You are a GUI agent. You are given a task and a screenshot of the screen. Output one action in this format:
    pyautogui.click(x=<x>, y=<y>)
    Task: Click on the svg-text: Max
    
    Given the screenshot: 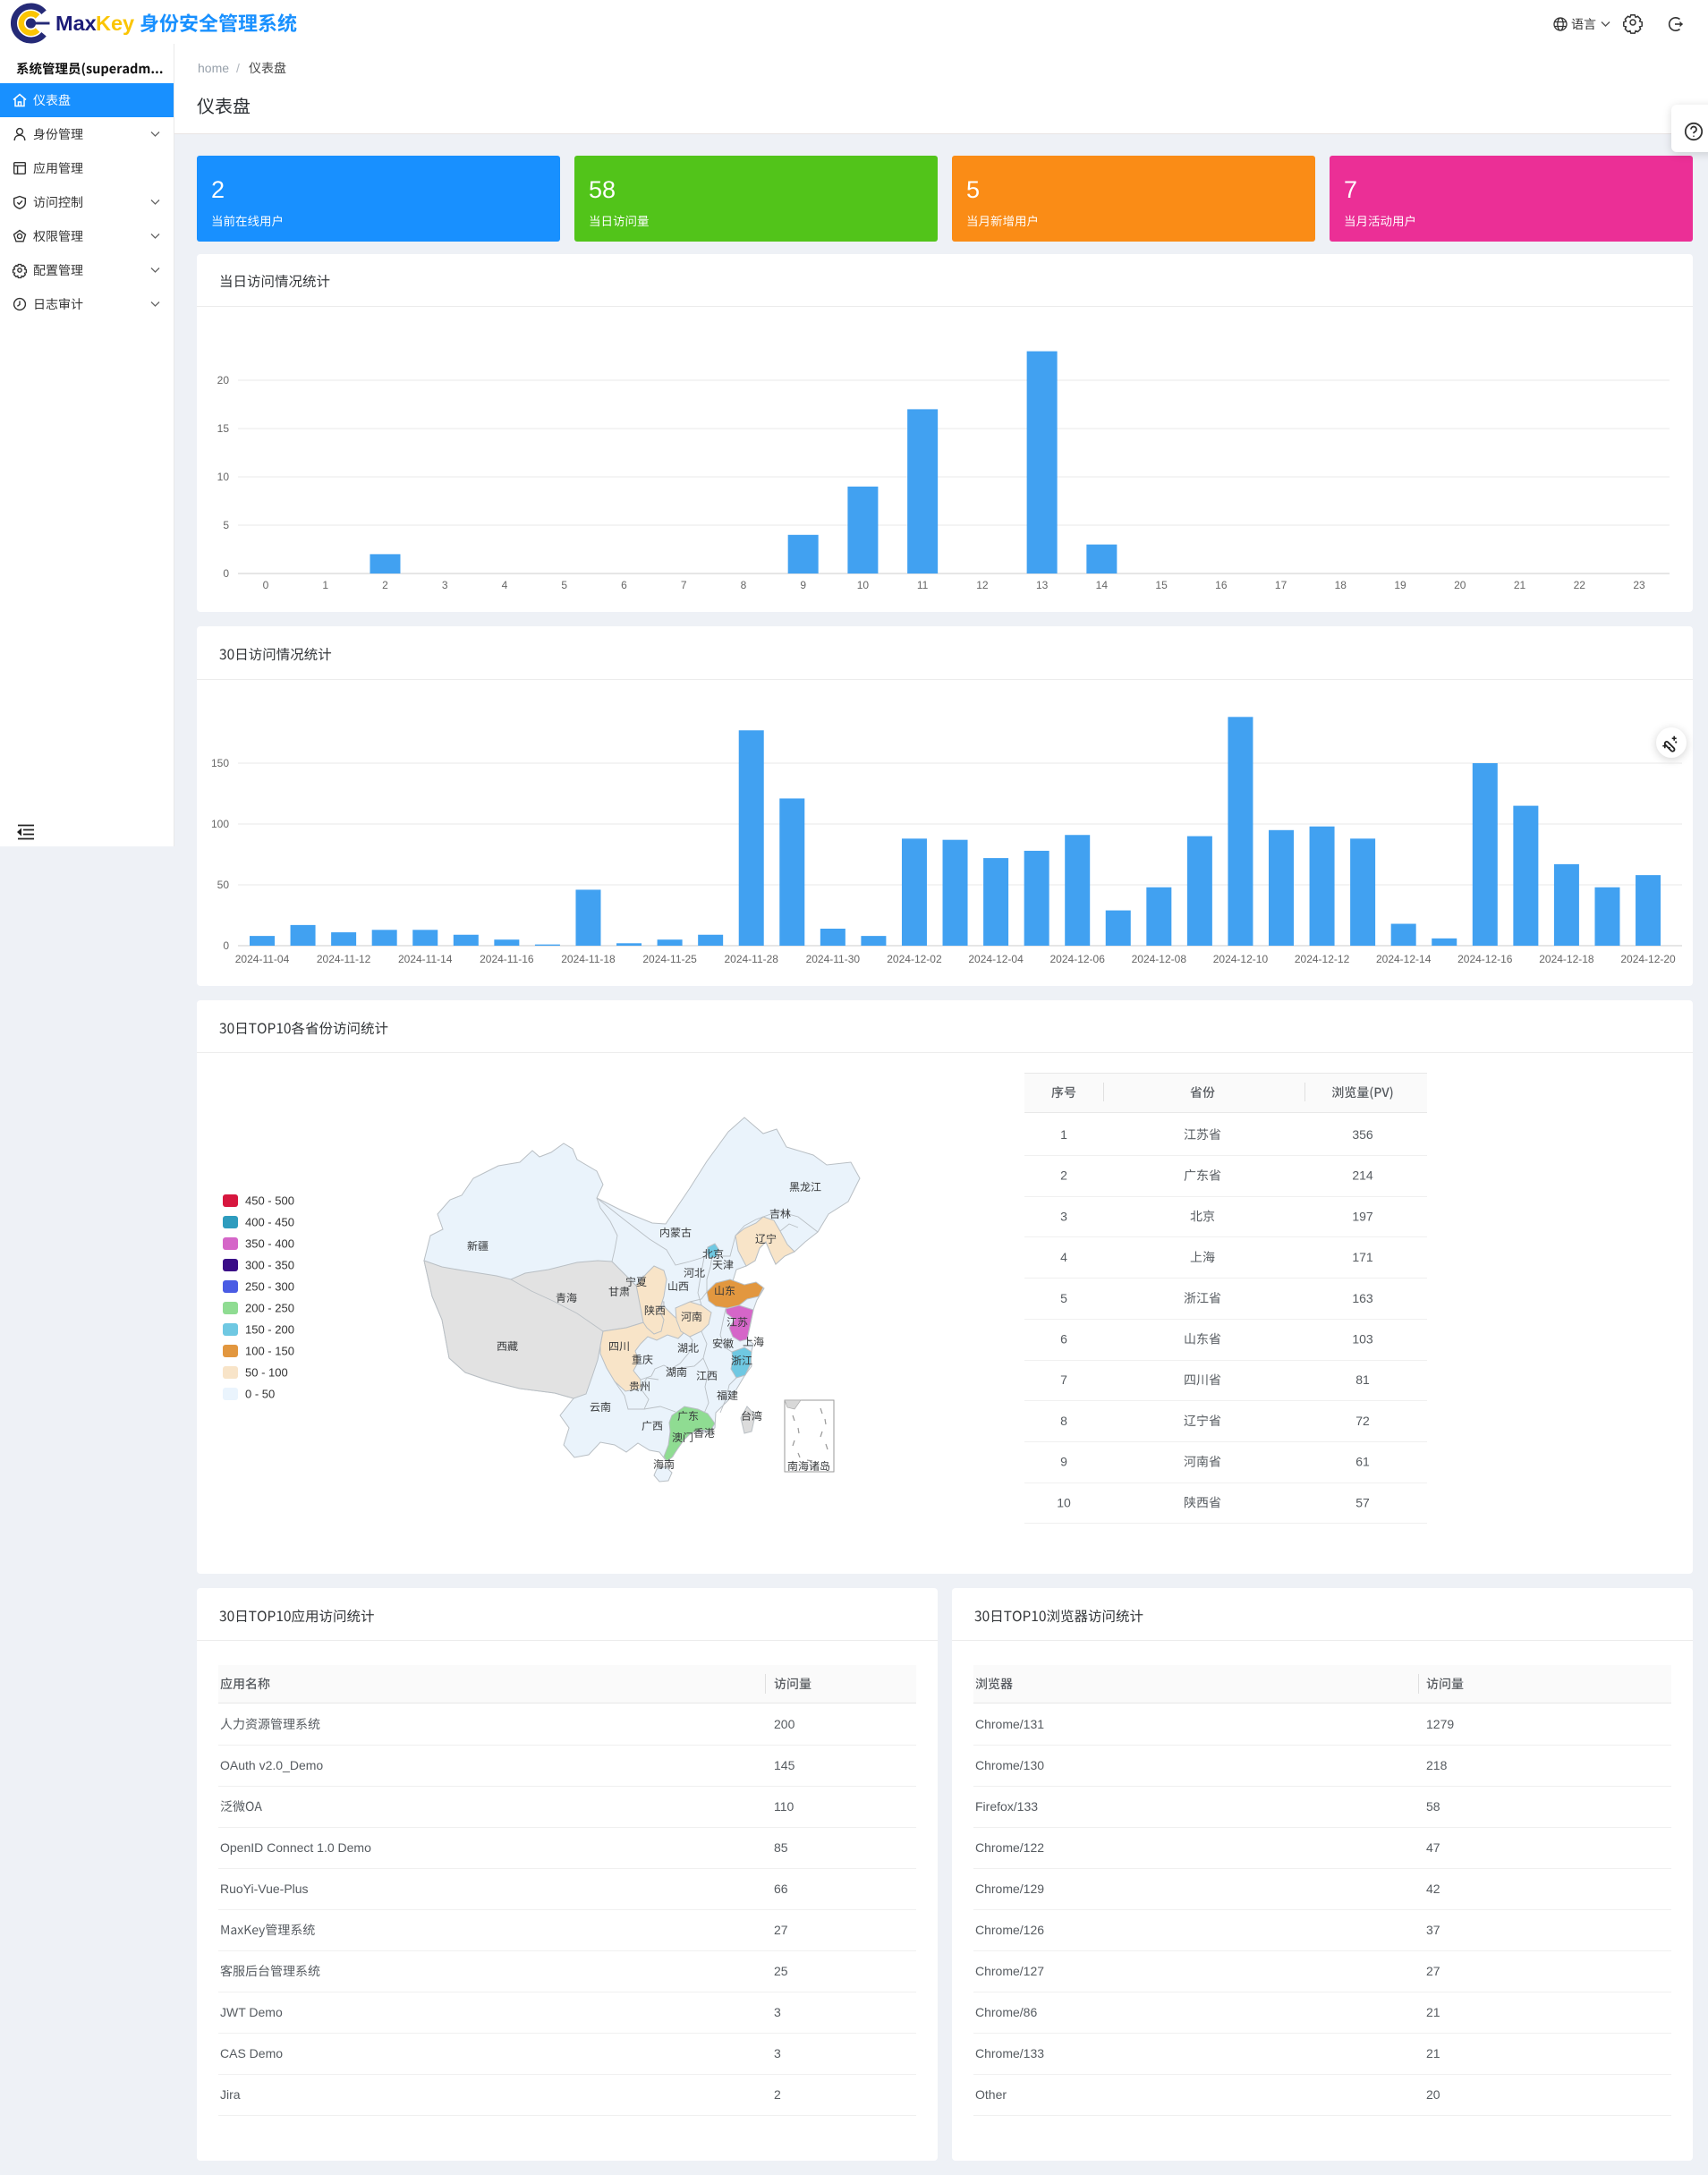 What is the action you would take?
    pyautogui.click(x=76, y=23)
    